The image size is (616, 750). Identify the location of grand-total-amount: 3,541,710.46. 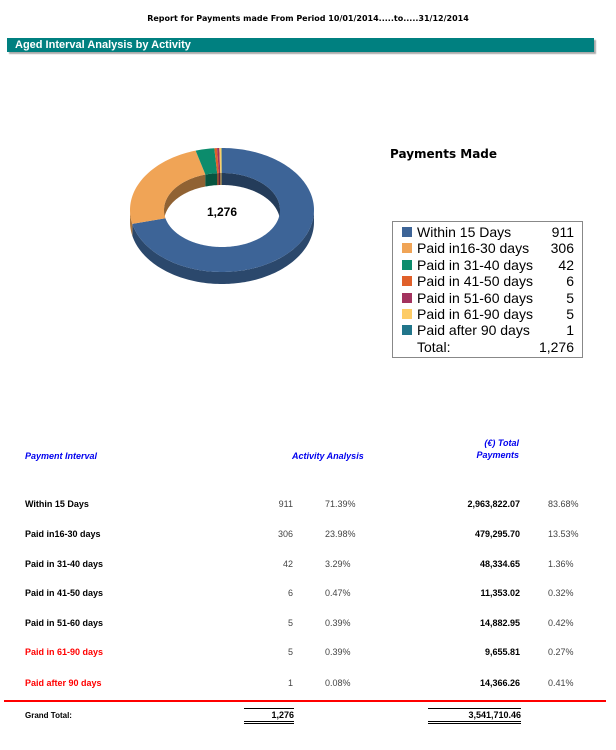
(474, 716).